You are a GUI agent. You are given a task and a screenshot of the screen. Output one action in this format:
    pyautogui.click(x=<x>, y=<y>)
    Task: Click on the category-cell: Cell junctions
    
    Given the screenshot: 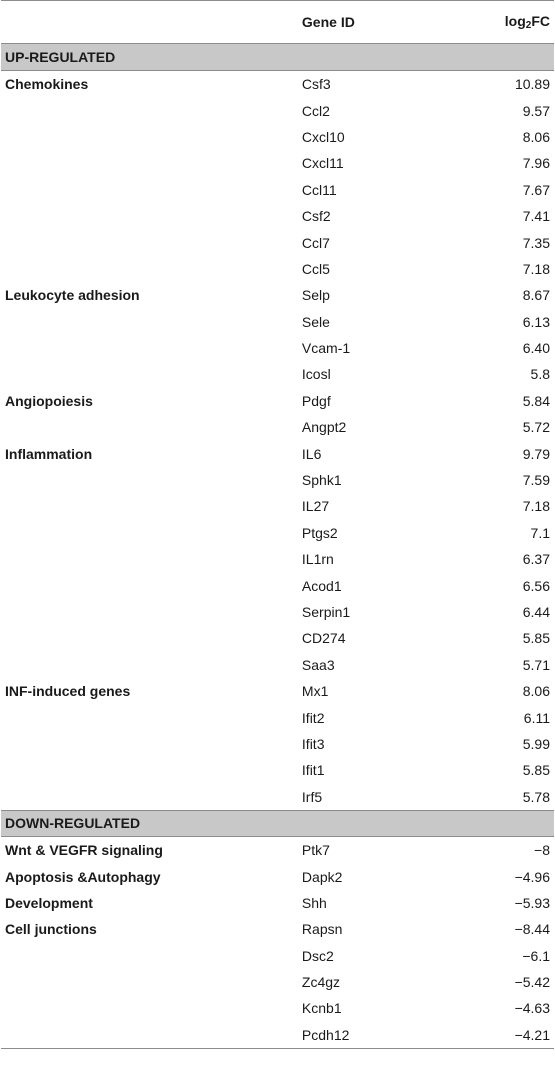 What is the action you would take?
    pyautogui.click(x=51, y=929)
    